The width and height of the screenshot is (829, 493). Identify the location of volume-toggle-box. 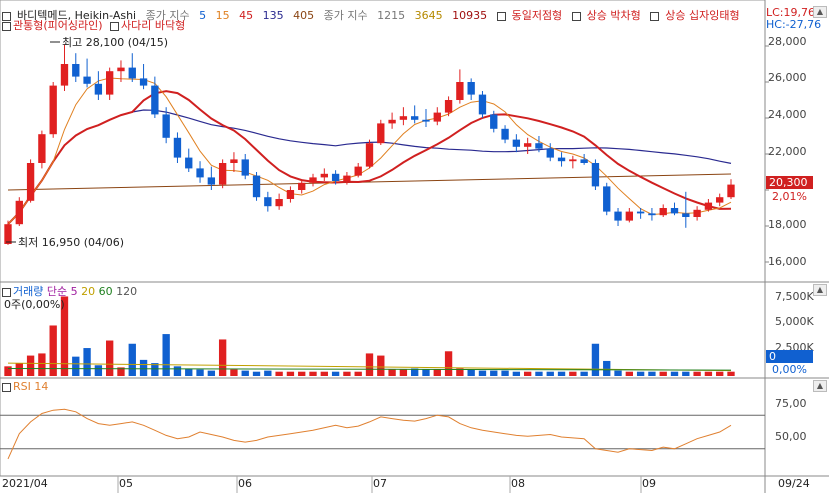
(6, 292).